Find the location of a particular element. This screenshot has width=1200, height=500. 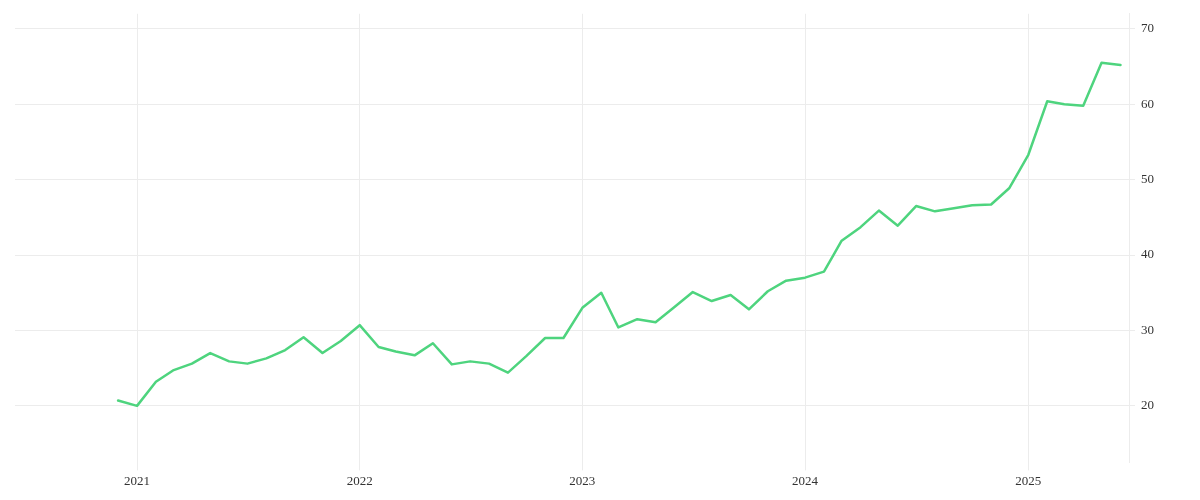

x-tick-label: 2022 is located at coordinates (359, 480).